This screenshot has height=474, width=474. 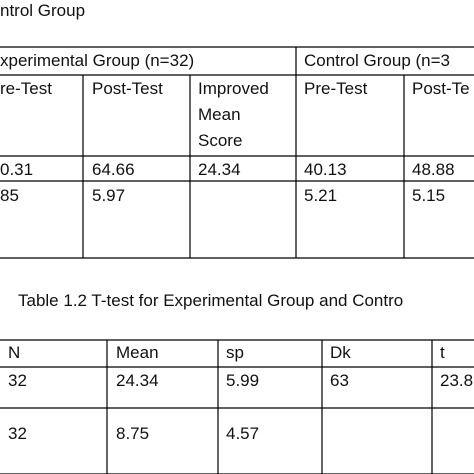 I want to click on table-cell: 48.88, so click(x=433, y=169).